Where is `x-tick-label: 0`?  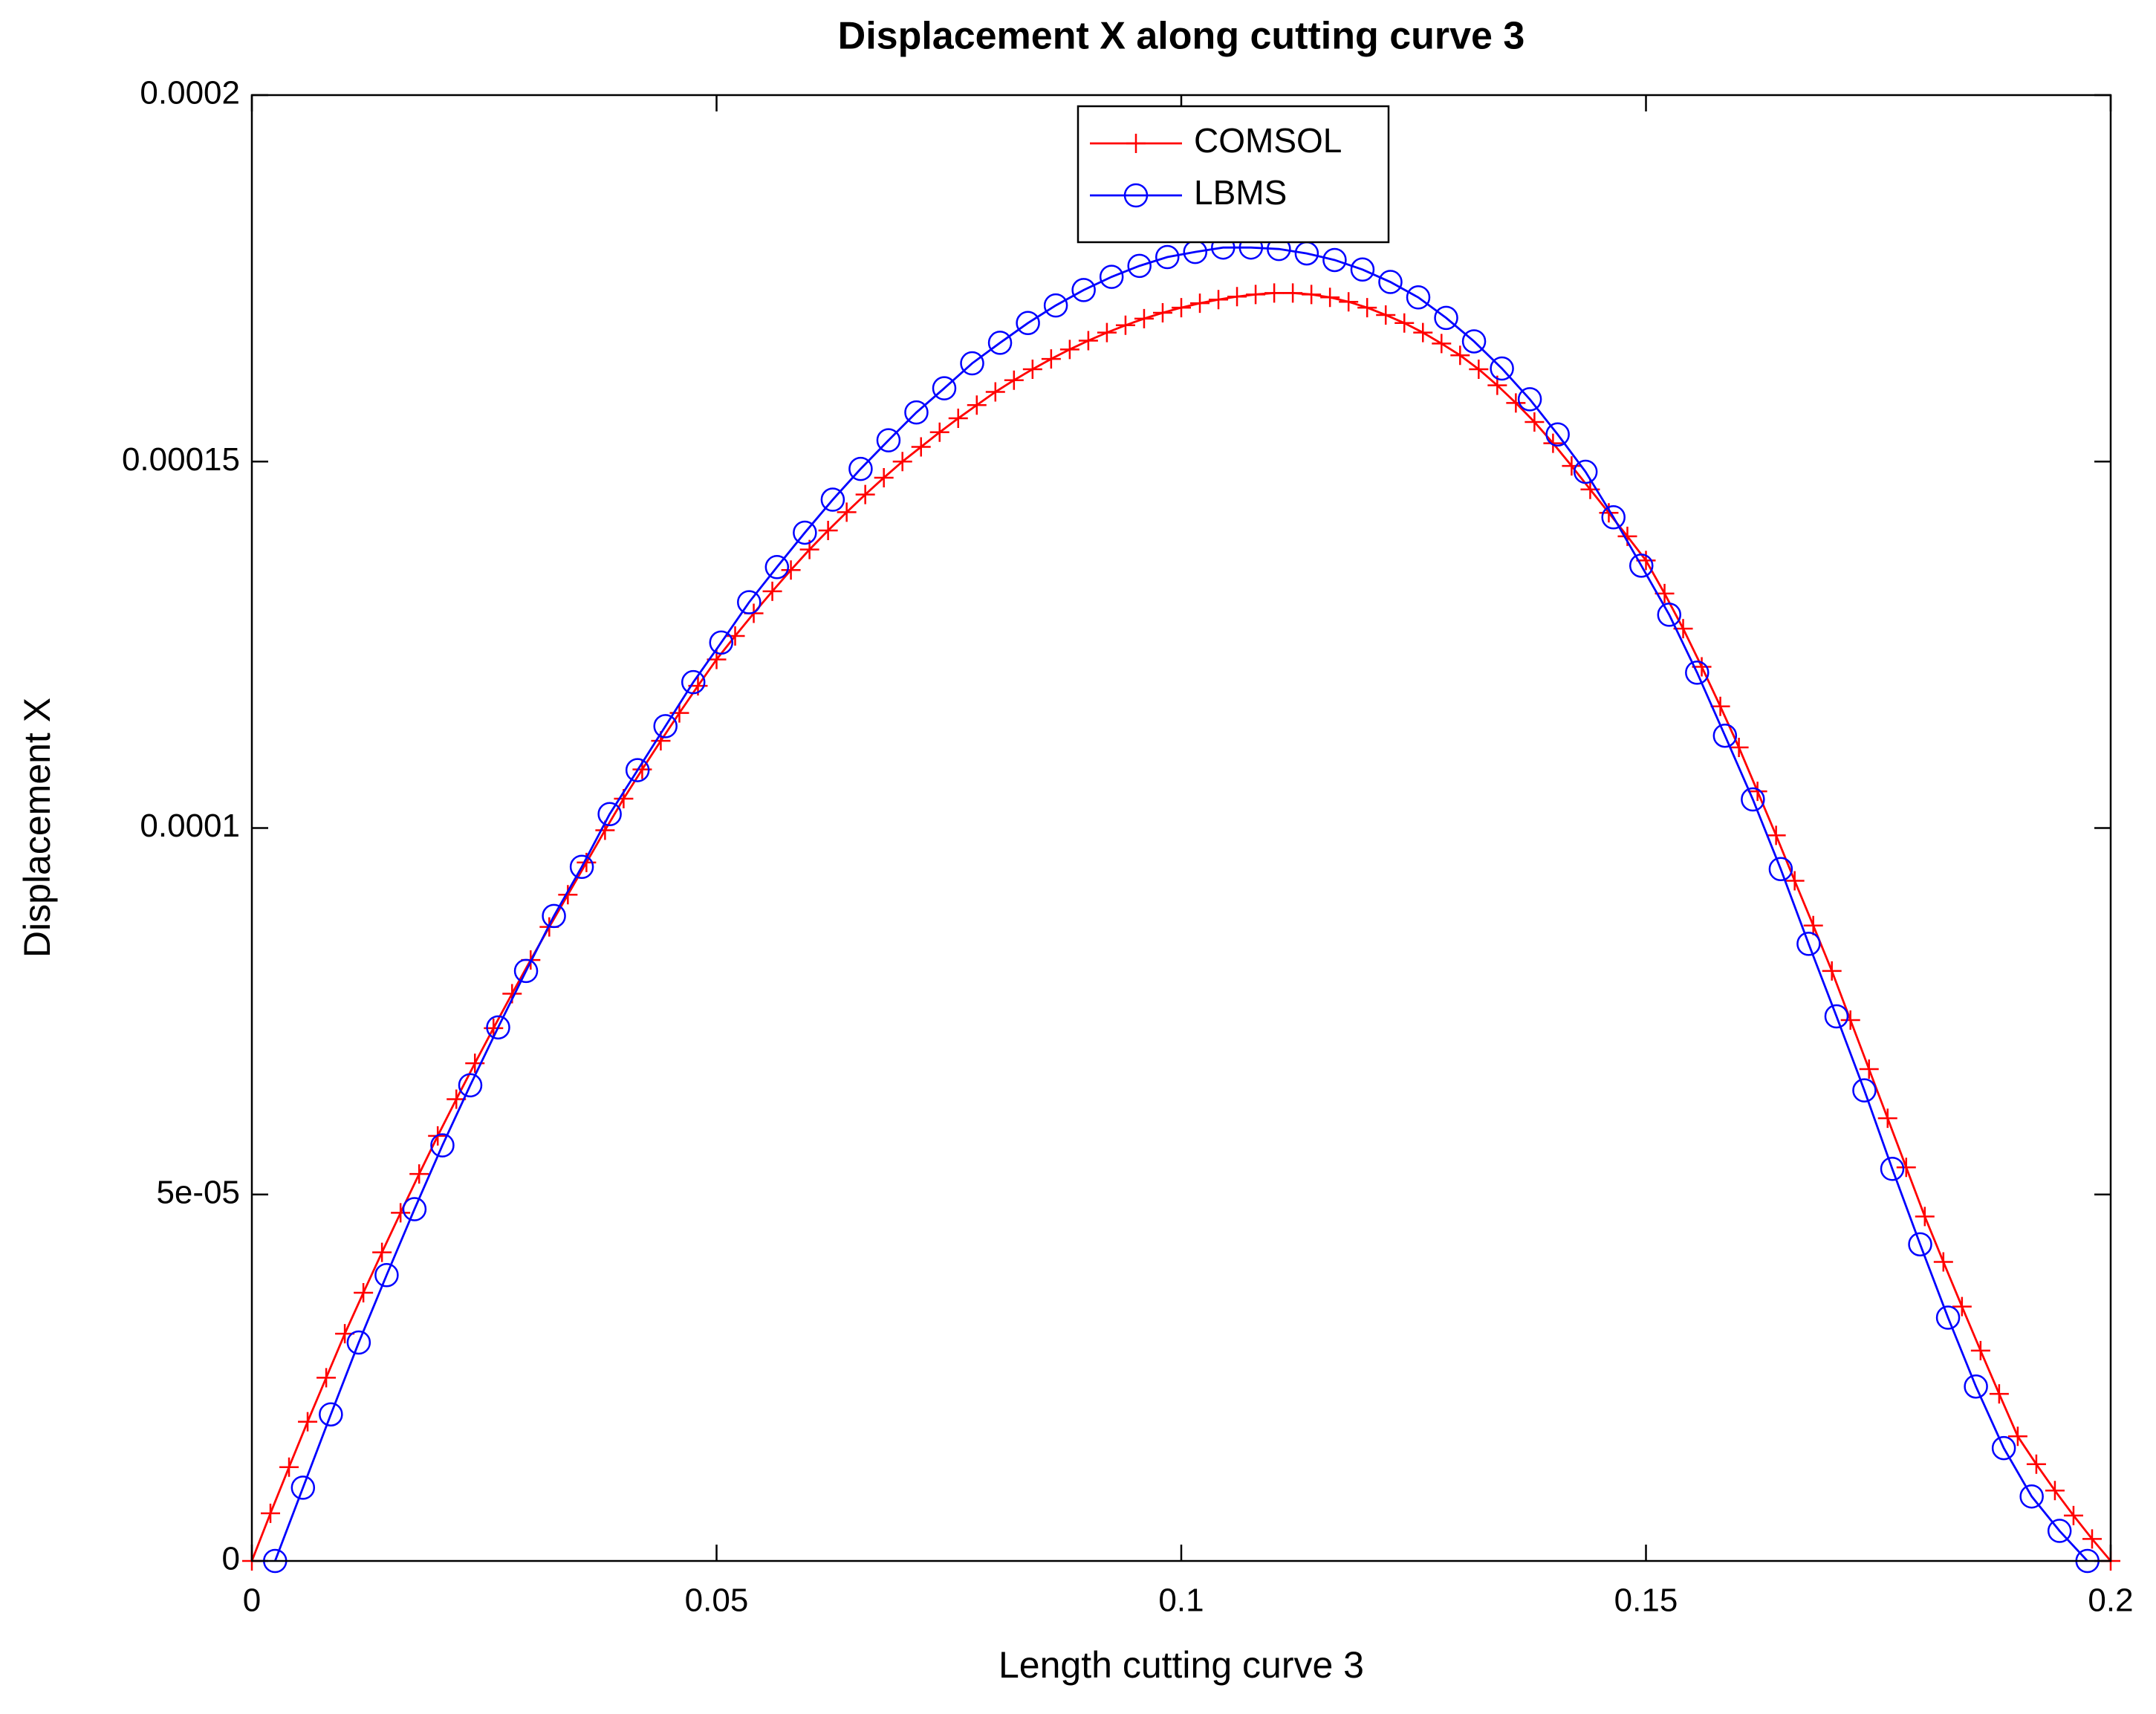 x-tick-label: 0 is located at coordinates (252, 1600).